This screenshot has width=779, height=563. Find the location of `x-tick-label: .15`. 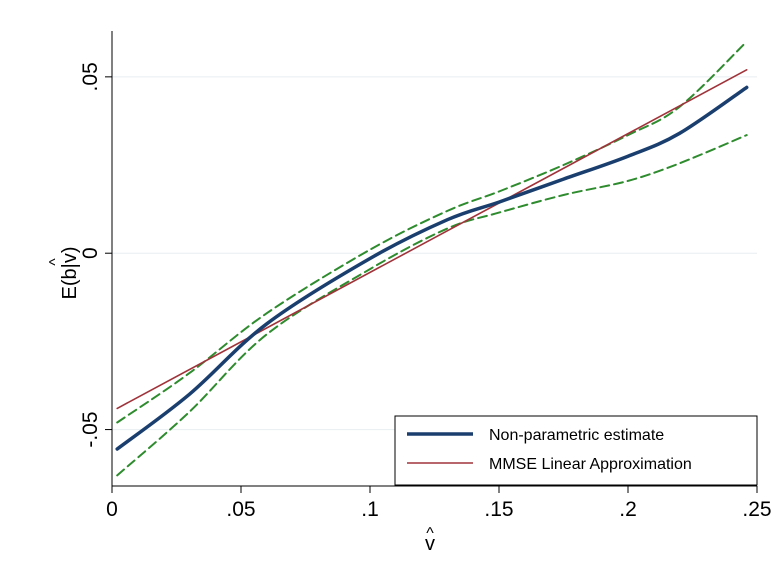

x-tick-label: .15 is located at coordinates (498, 509).